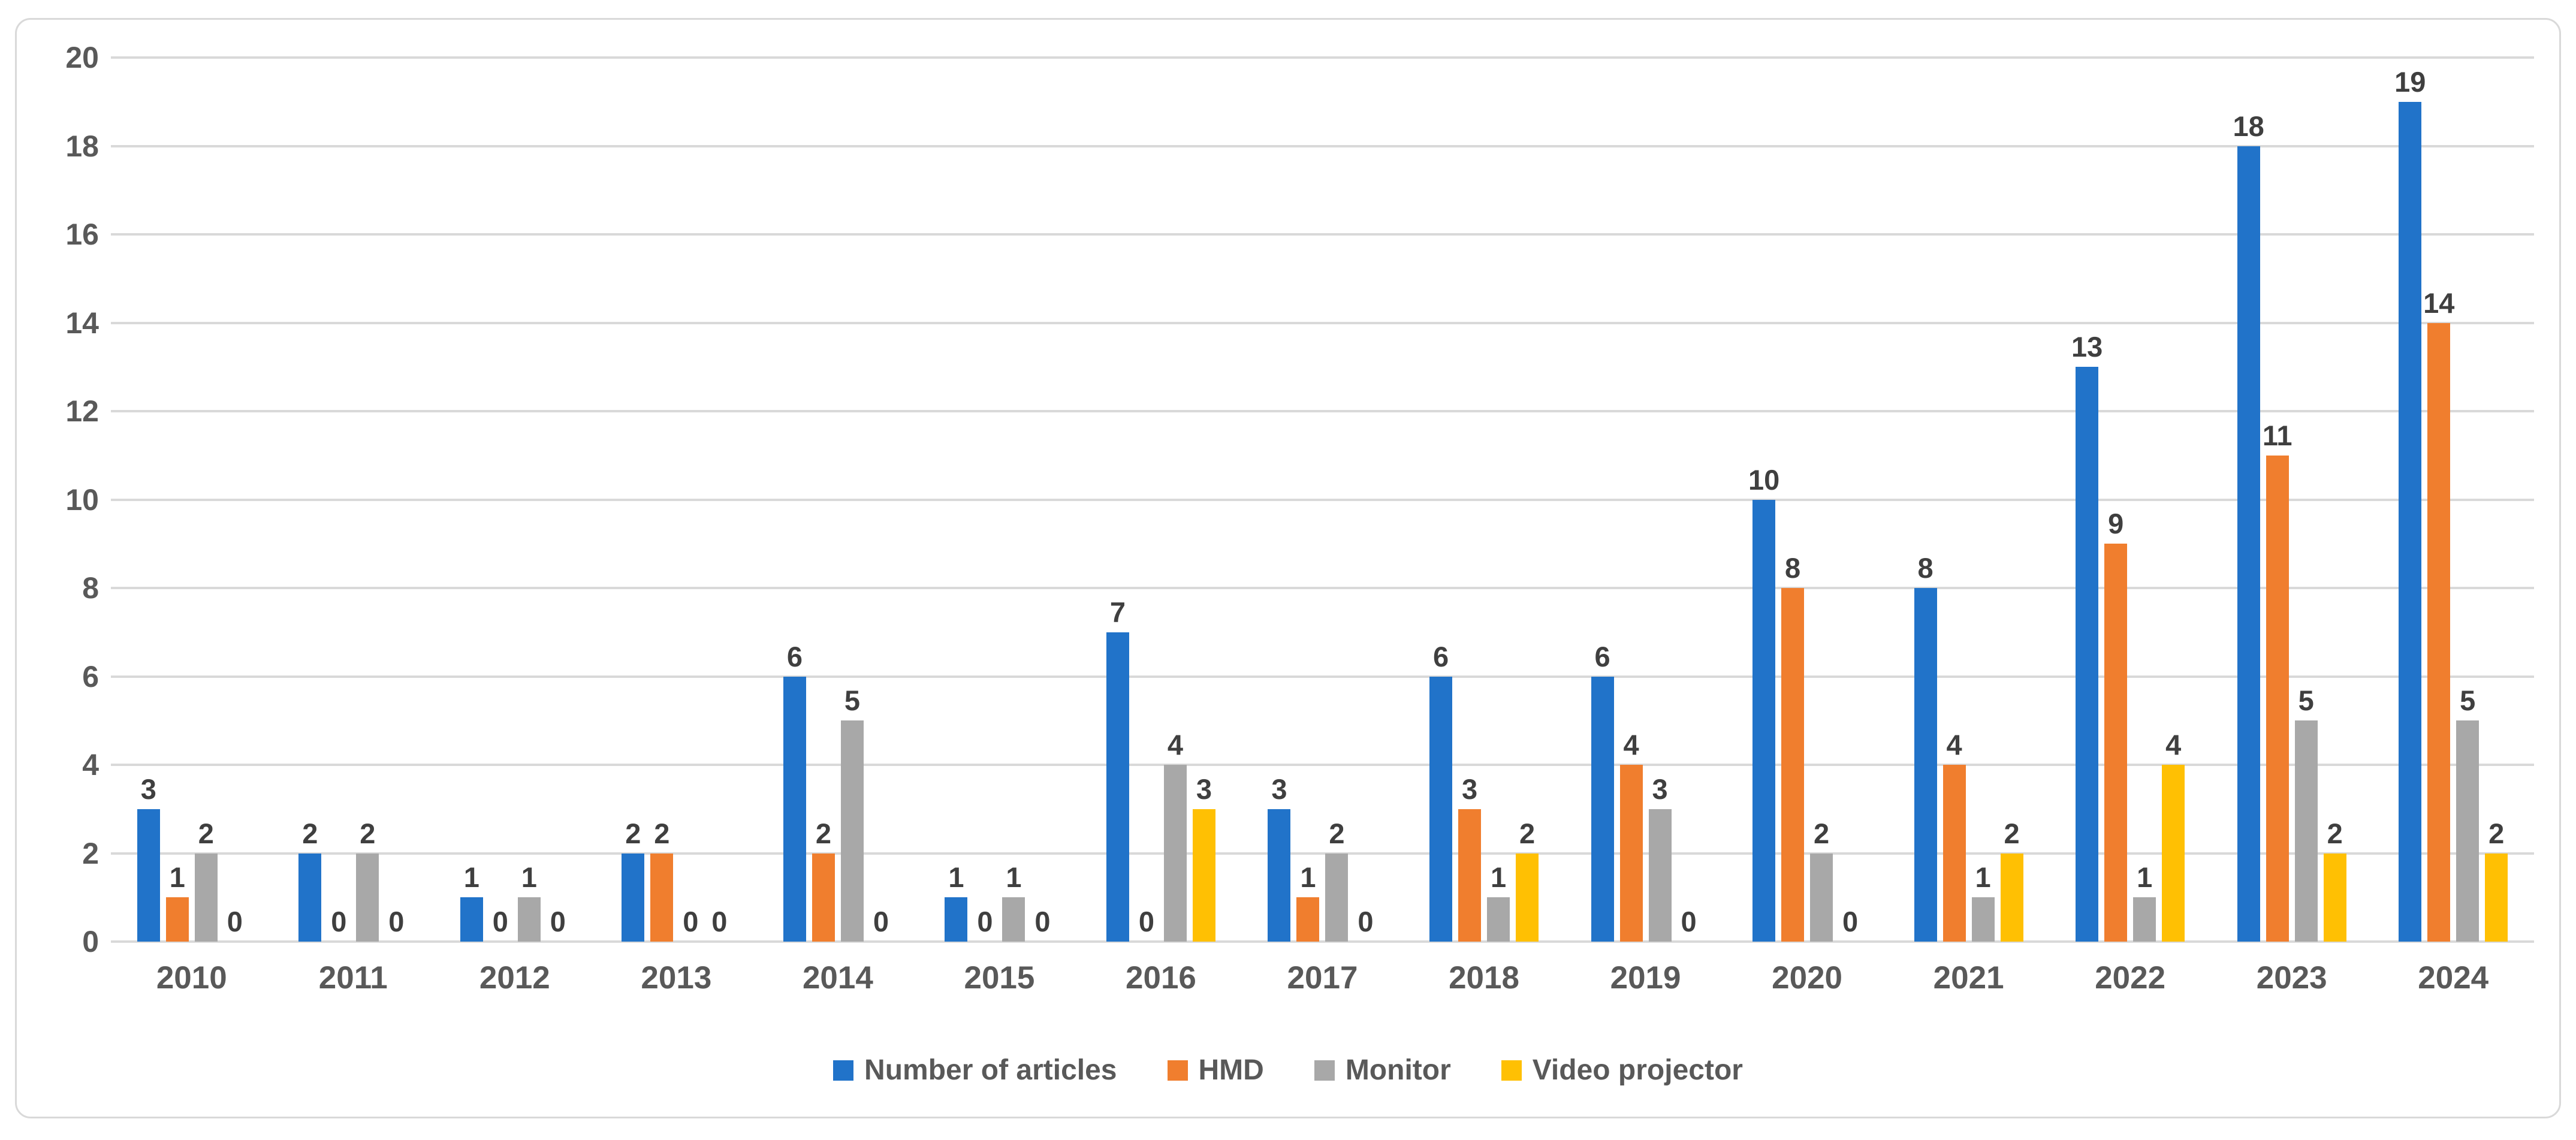 This screenshot has height=1140, width=2576. I want to click on y-axis-tick-label: 20, so click(82, 58).